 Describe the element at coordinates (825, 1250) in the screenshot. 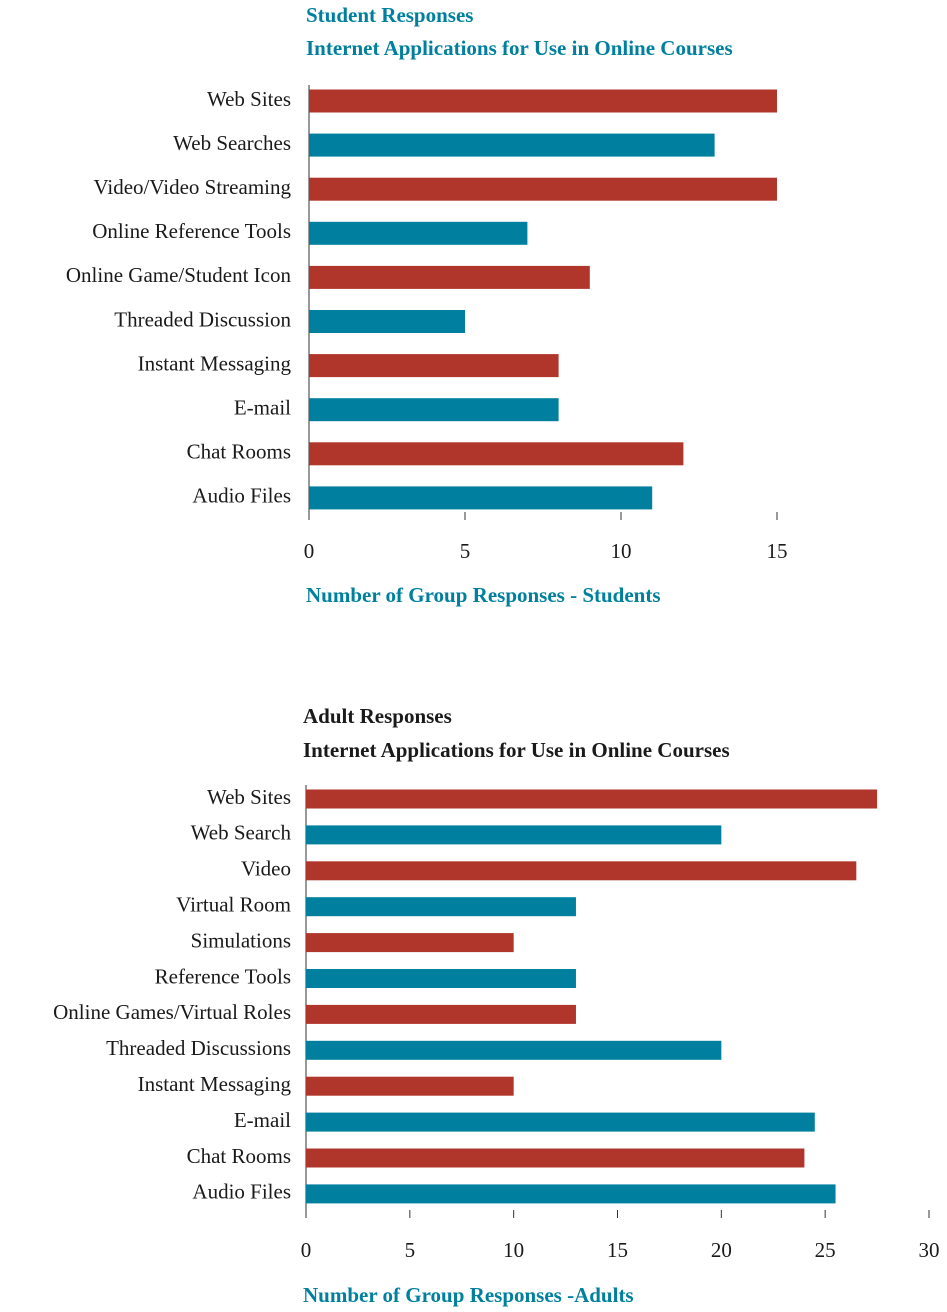

I see `x-tick-label: 25` at that location.